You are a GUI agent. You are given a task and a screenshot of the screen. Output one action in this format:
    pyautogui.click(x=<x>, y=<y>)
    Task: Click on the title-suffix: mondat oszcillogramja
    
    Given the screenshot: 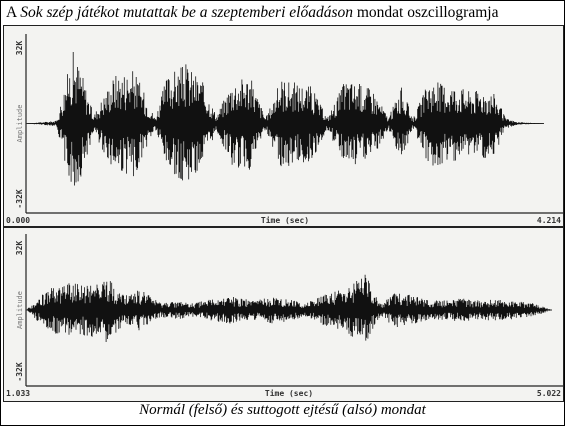 What is the action you would take?
    pyautogui.click(x=425, y=12)
    